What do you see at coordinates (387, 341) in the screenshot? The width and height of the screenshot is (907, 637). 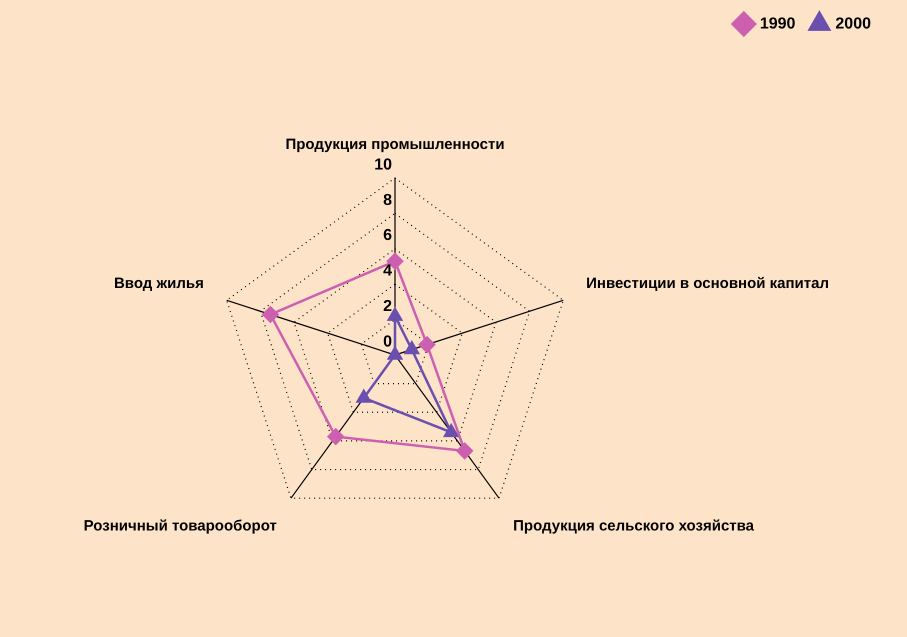 I see `y-tick-label: 0` at bounding box center [387, 341].